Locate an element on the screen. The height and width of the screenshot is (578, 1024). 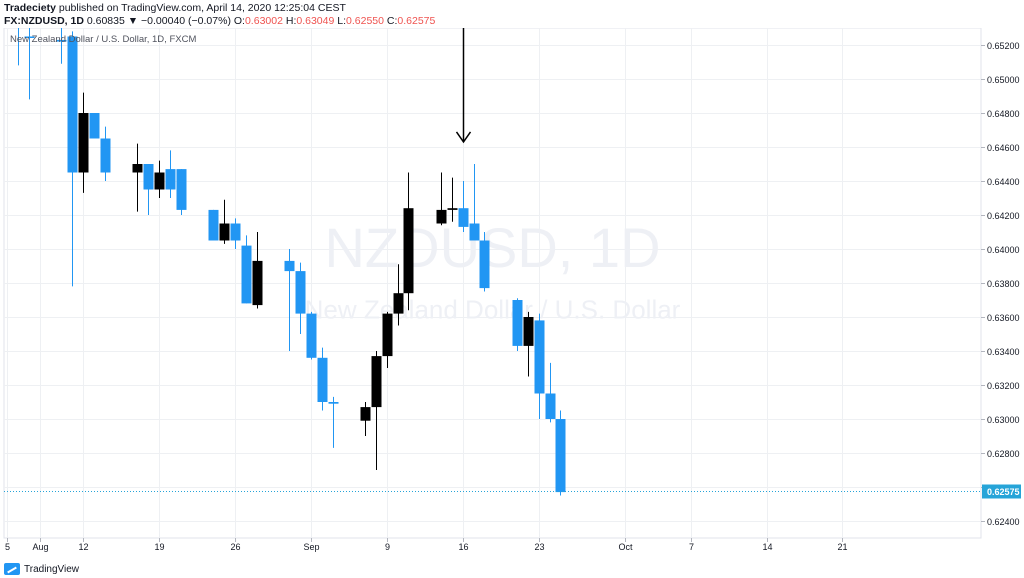
open-label: O: is located at coordinates (239, 21).